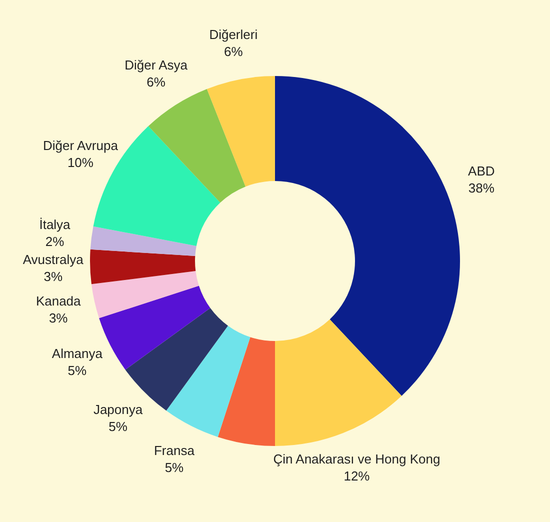  What do you see at coordinates (53, 259) in the screenshot?
I see `slice-label: Avustralya` at bounding box center [53, 259].